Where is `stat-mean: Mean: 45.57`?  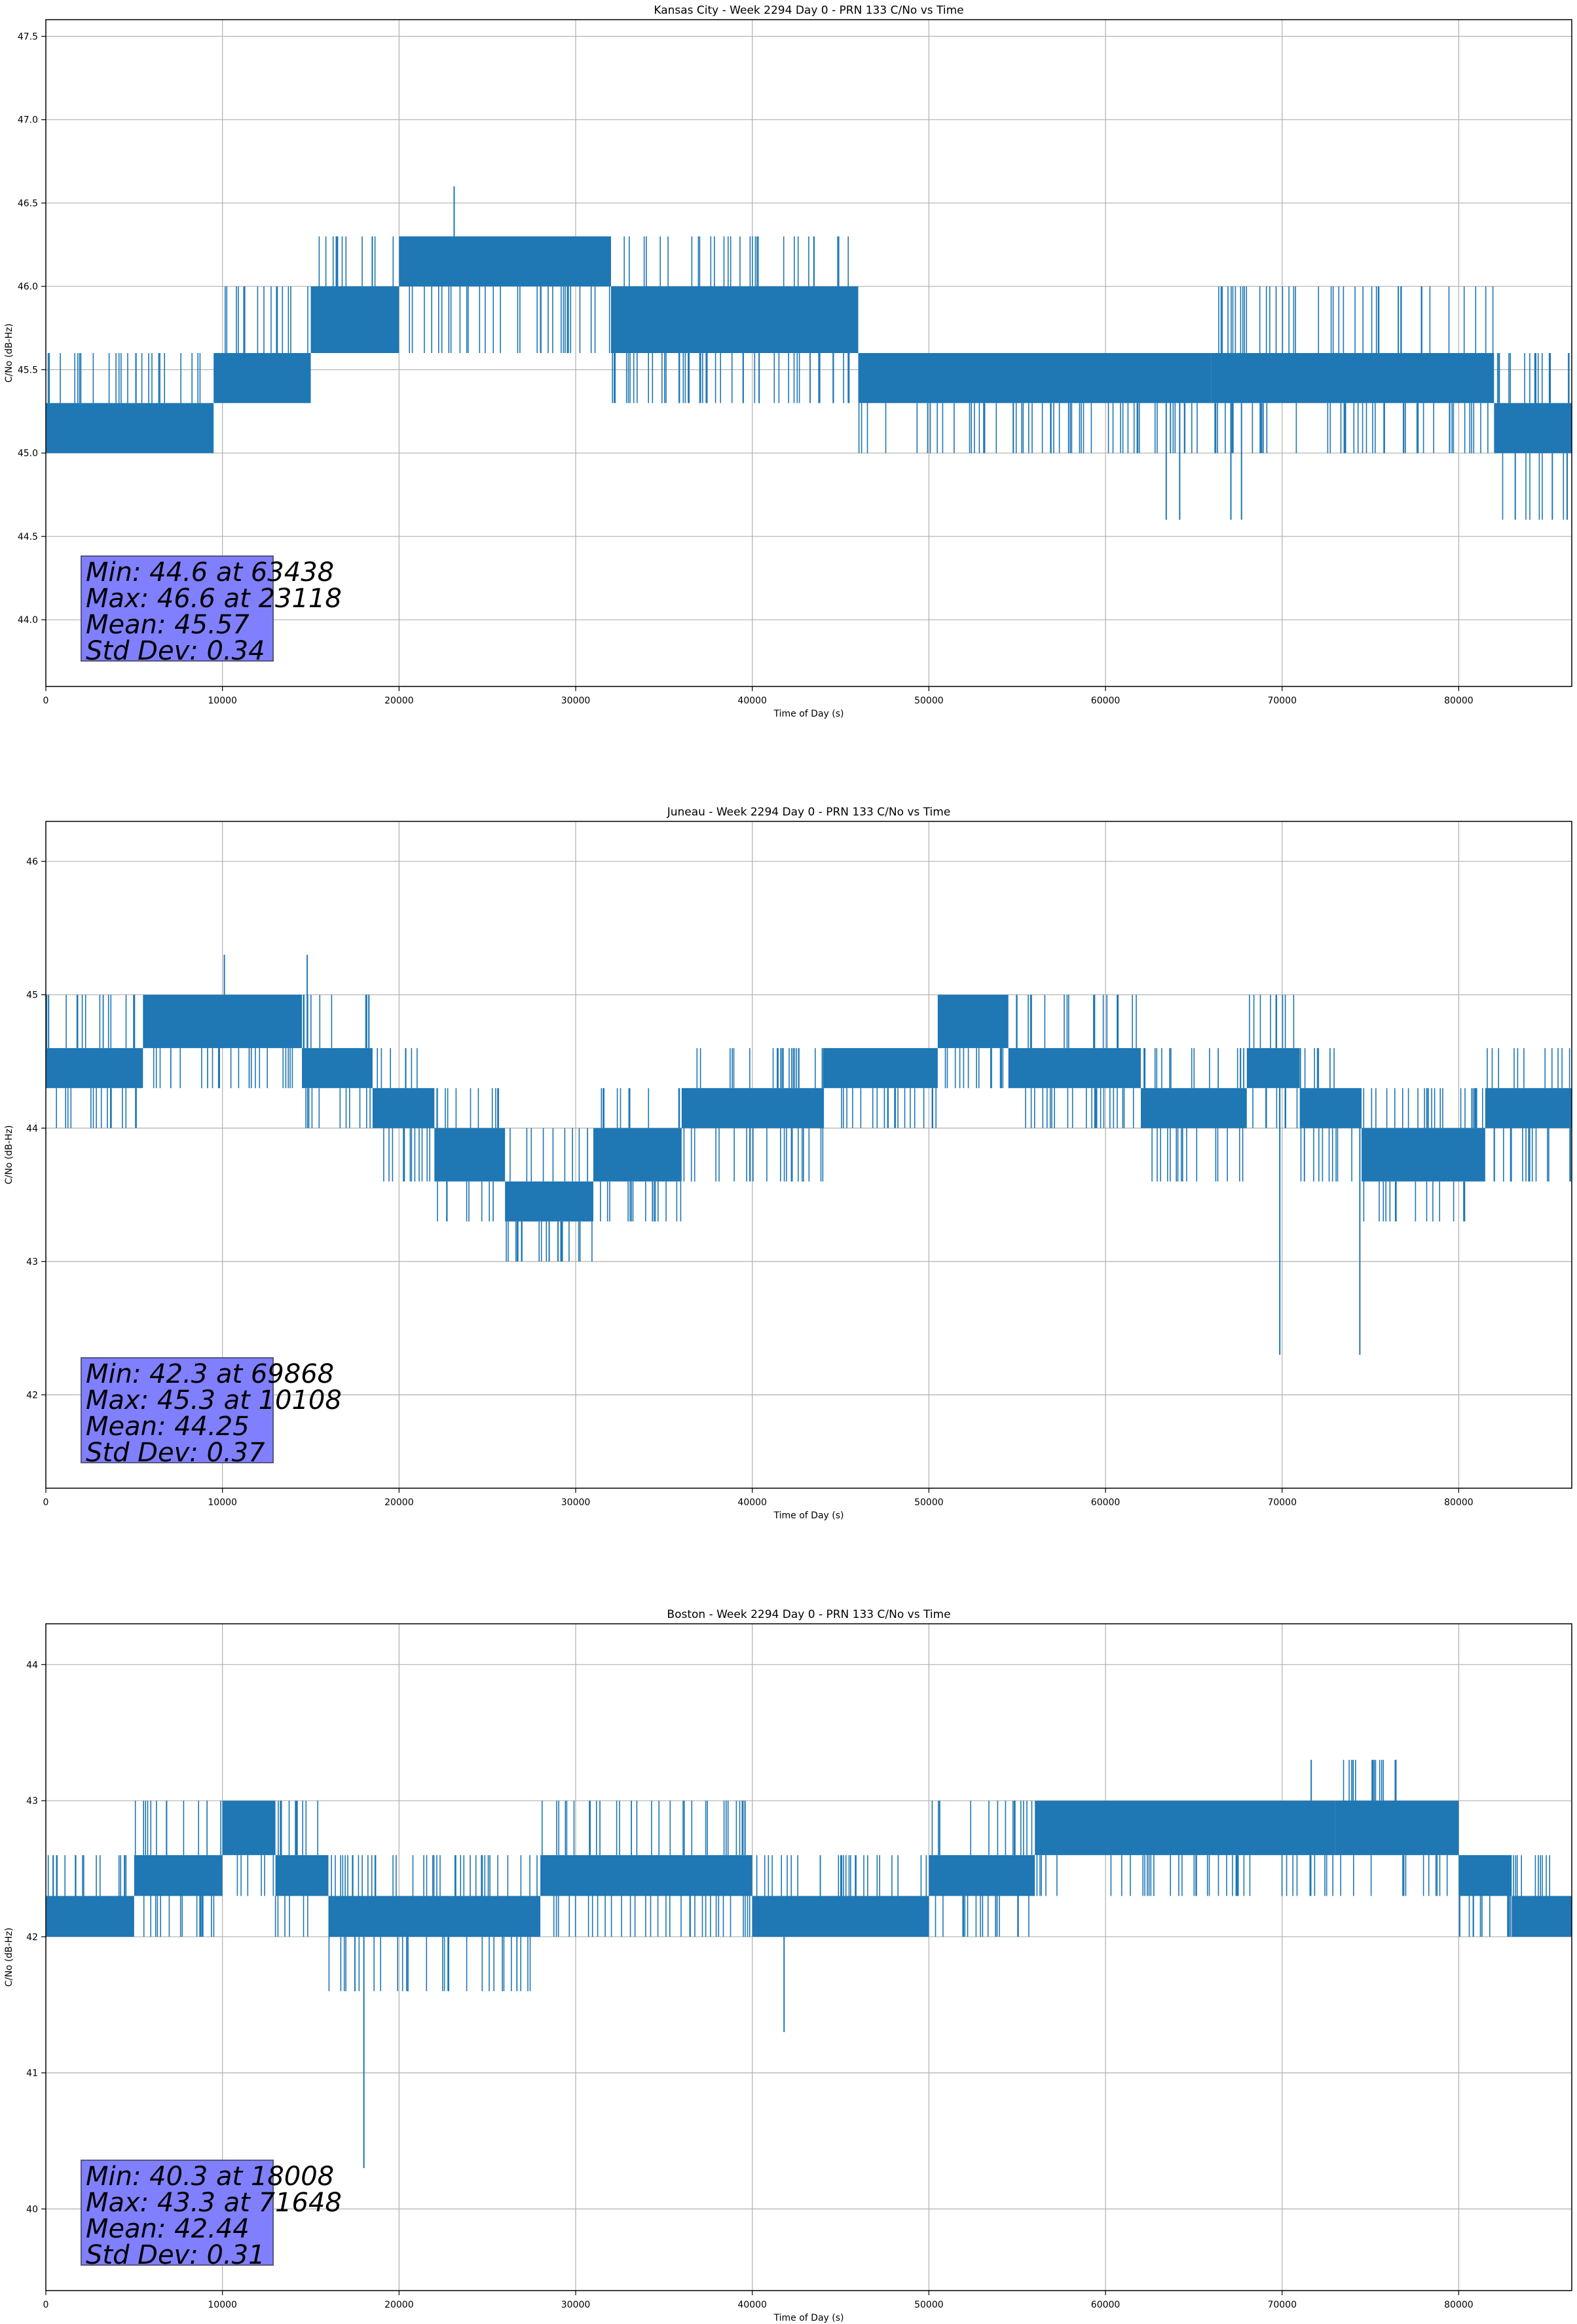 stat-mean: Mean: 45.57 is located at coordinates (168, 625).